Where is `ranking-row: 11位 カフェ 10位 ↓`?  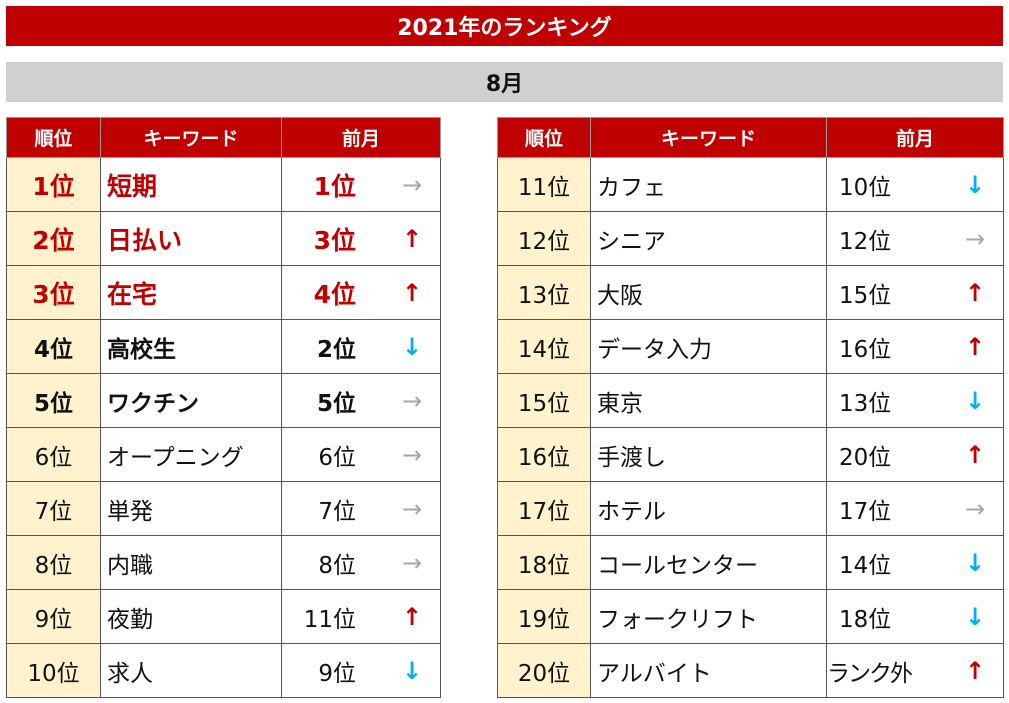 ranking-row: 11位 カフェ 10位 ↓ is located at coordinates (750, 184).